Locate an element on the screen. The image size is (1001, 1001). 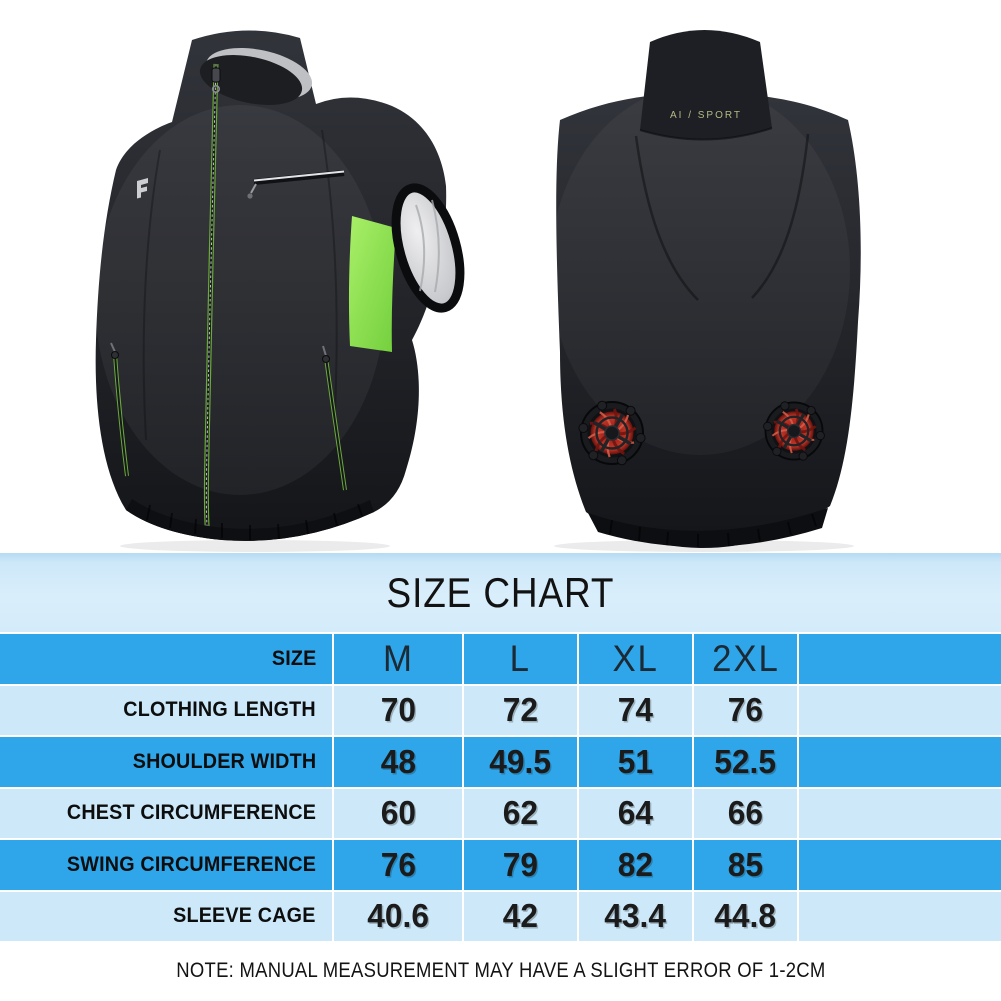
size-table-header-row: SIZE M L XL 2XL is located at coordinates (500, 658).